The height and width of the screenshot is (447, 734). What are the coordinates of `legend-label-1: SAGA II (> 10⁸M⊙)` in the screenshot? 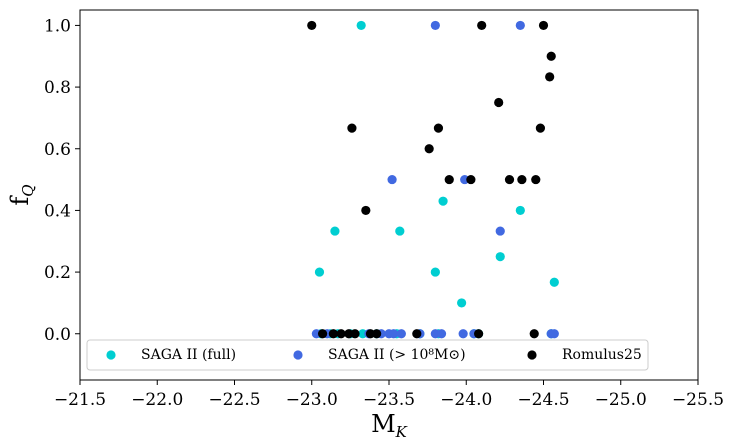 It's located at (397, 355).